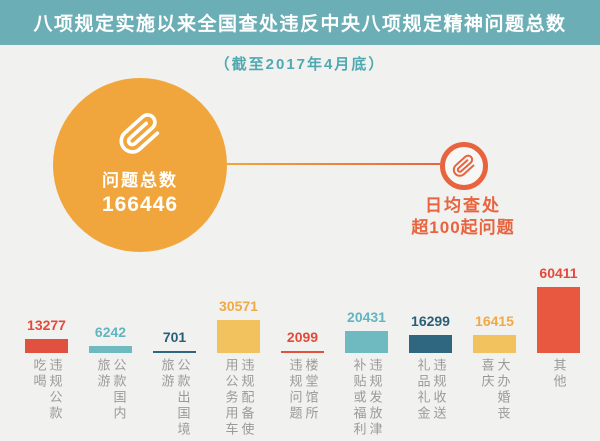 This screenshot has width=600, height=441. I want to click on bar-label-column: 违规发放津 补贴或福利, so click(366, 398).